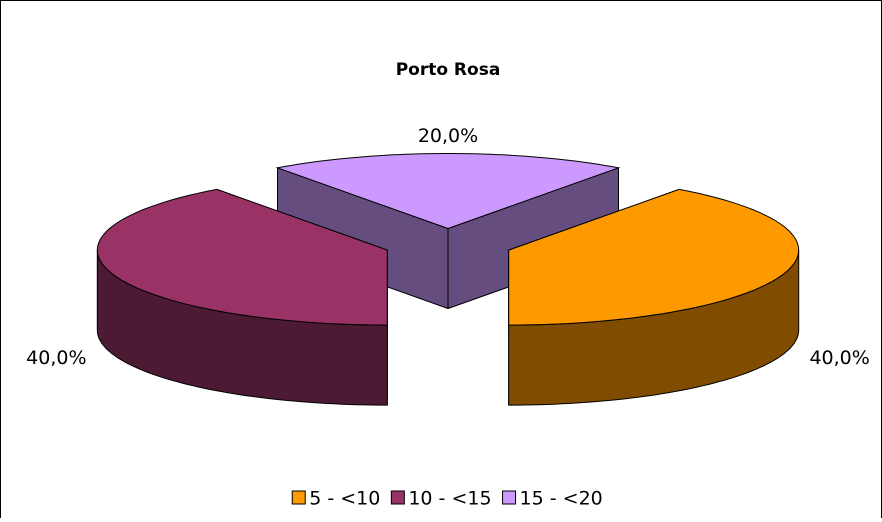 The image size is (882, 522). Describe the element at coordinates (561, 499) in the screenshot. I see `legend-label: 15 - <20` at that location.